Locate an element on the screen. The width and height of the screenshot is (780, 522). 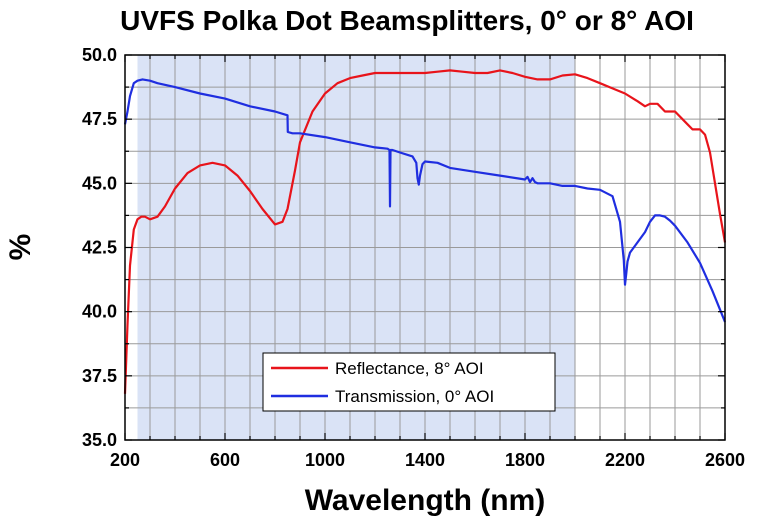
y-tick-label: 47.5 is located at coordinates (99, 119).